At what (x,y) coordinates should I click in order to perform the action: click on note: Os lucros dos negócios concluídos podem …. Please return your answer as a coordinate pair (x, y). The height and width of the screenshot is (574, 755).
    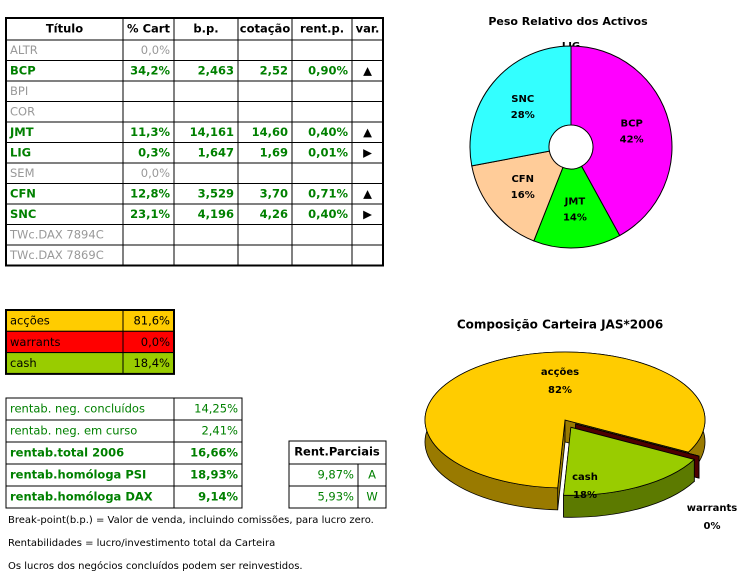
    Looking at the image, I should click on (155, 566).